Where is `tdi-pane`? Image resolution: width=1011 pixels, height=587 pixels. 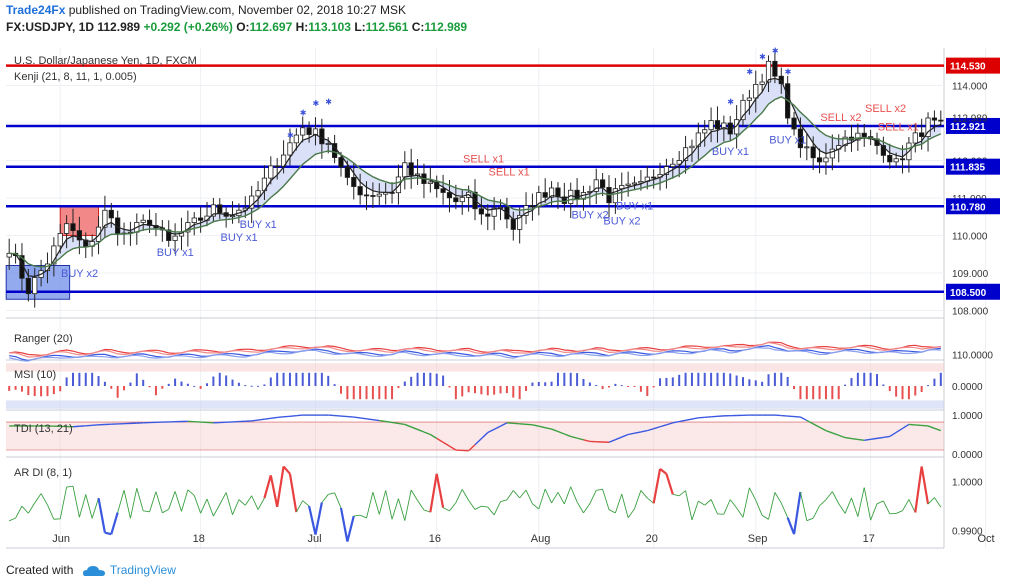 tdi-pane is located at coordinates (475, 433).